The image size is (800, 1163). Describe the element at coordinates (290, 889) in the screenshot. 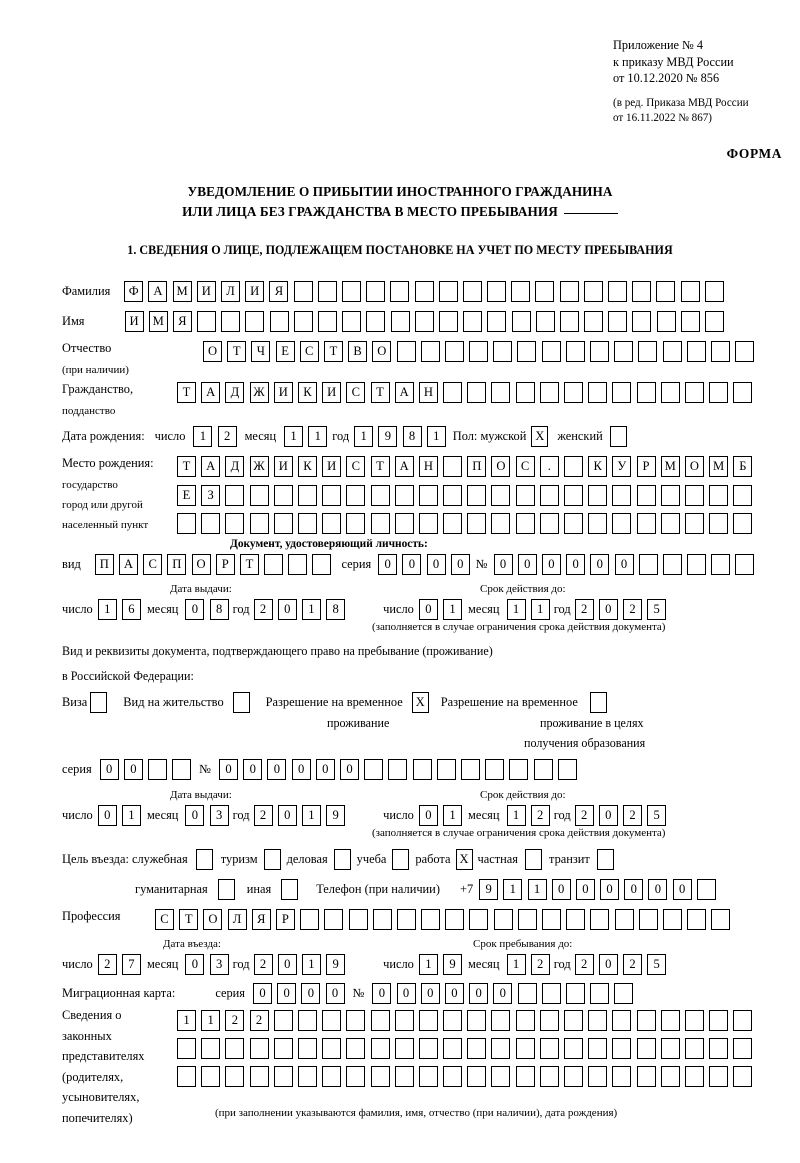

I see `purpose-other-checkbox` at that location.